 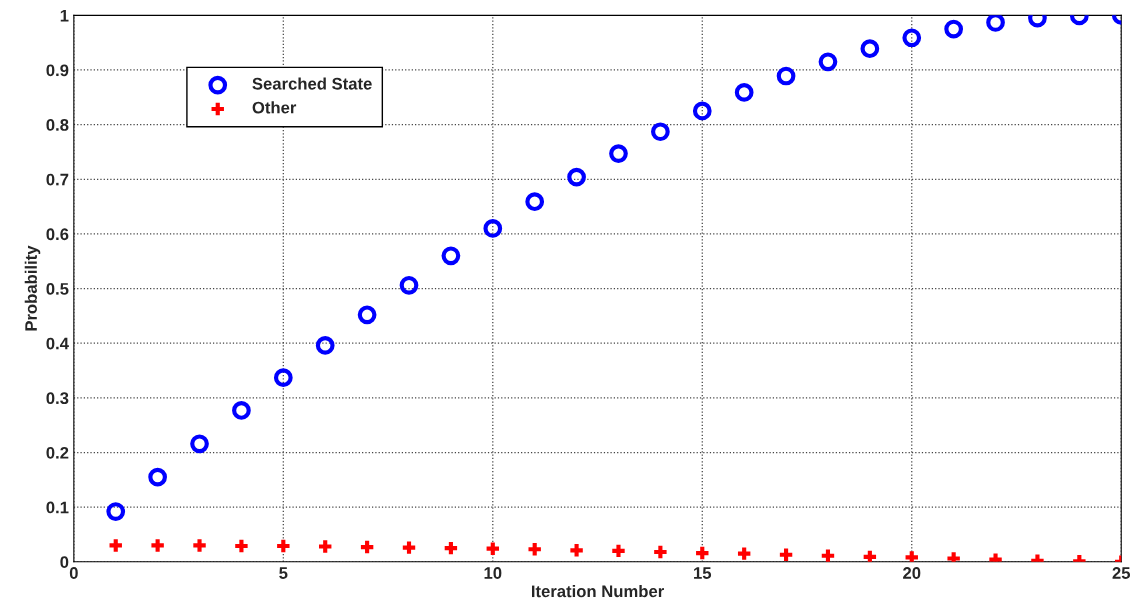 I want to click on x-tick-label: 15, so click(x=703, y=573).